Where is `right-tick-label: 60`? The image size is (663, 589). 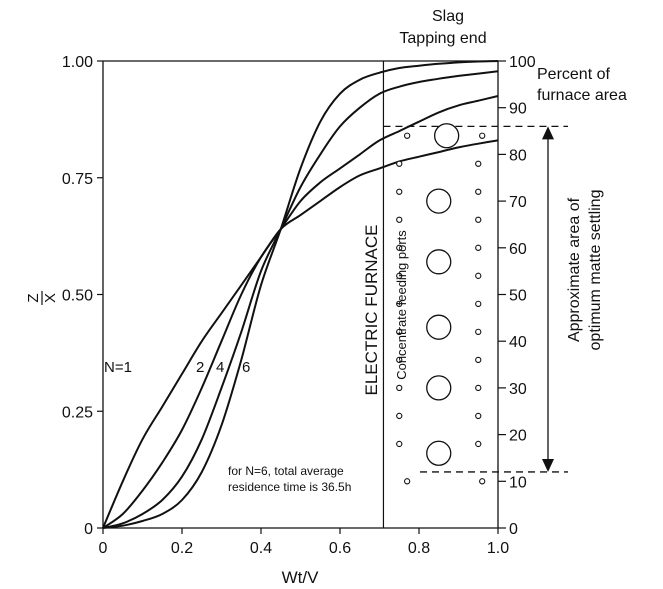
right-tick-label: 60 is located at coordinates (518, 249).